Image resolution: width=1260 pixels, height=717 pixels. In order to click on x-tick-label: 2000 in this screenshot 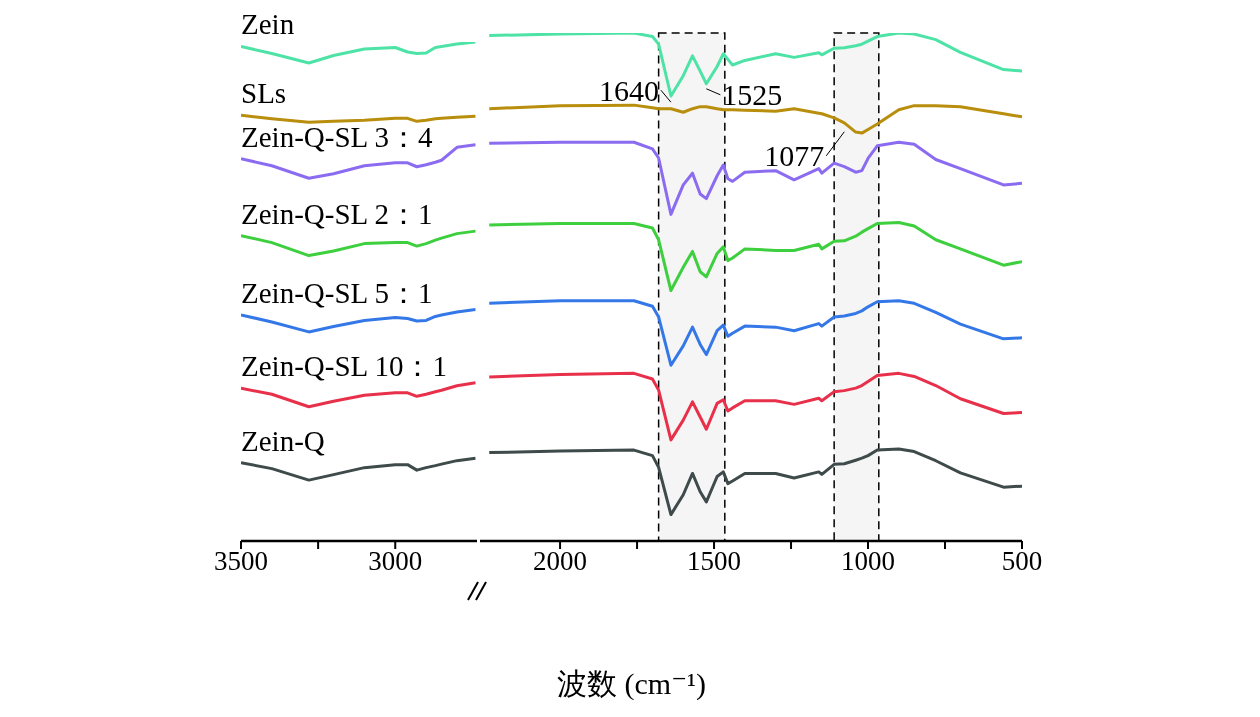, I will do `click(560, 561)`.